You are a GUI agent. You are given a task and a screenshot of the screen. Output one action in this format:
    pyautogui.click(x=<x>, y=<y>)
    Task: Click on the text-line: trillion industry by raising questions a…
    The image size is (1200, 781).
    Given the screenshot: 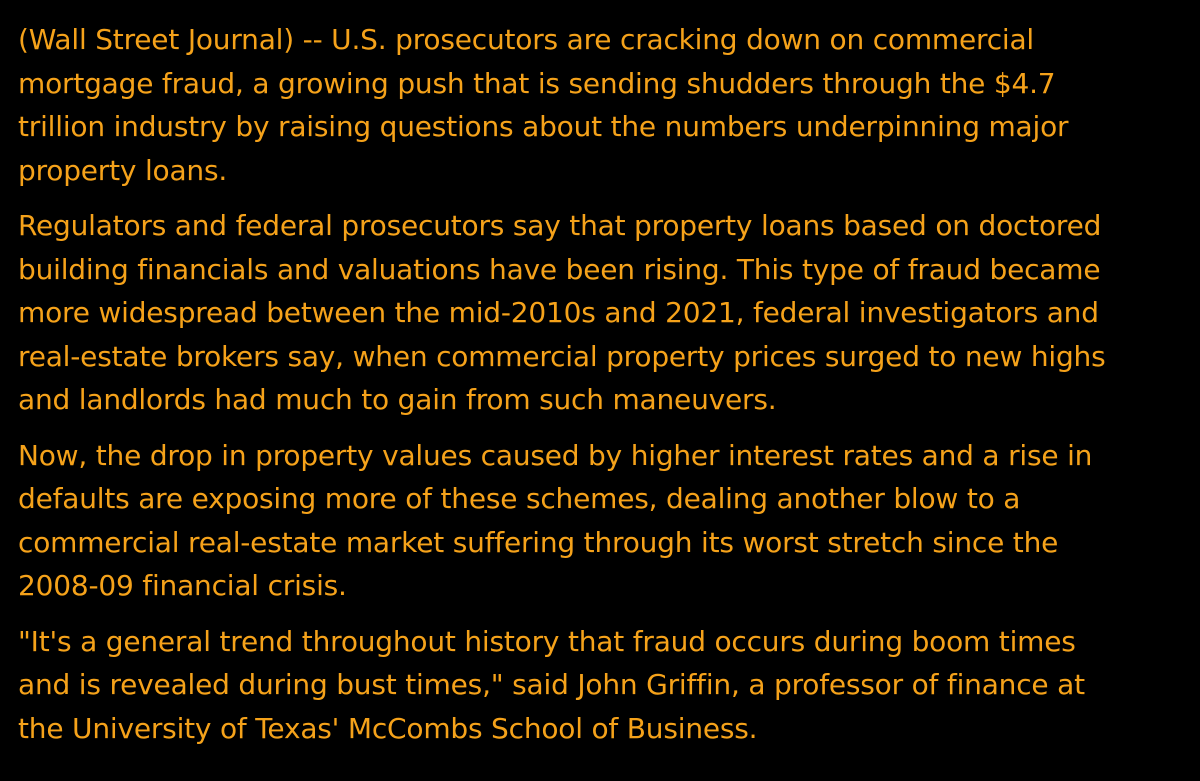 What is the action you would take?
    pyautogui.click(x=543, y=126)
    